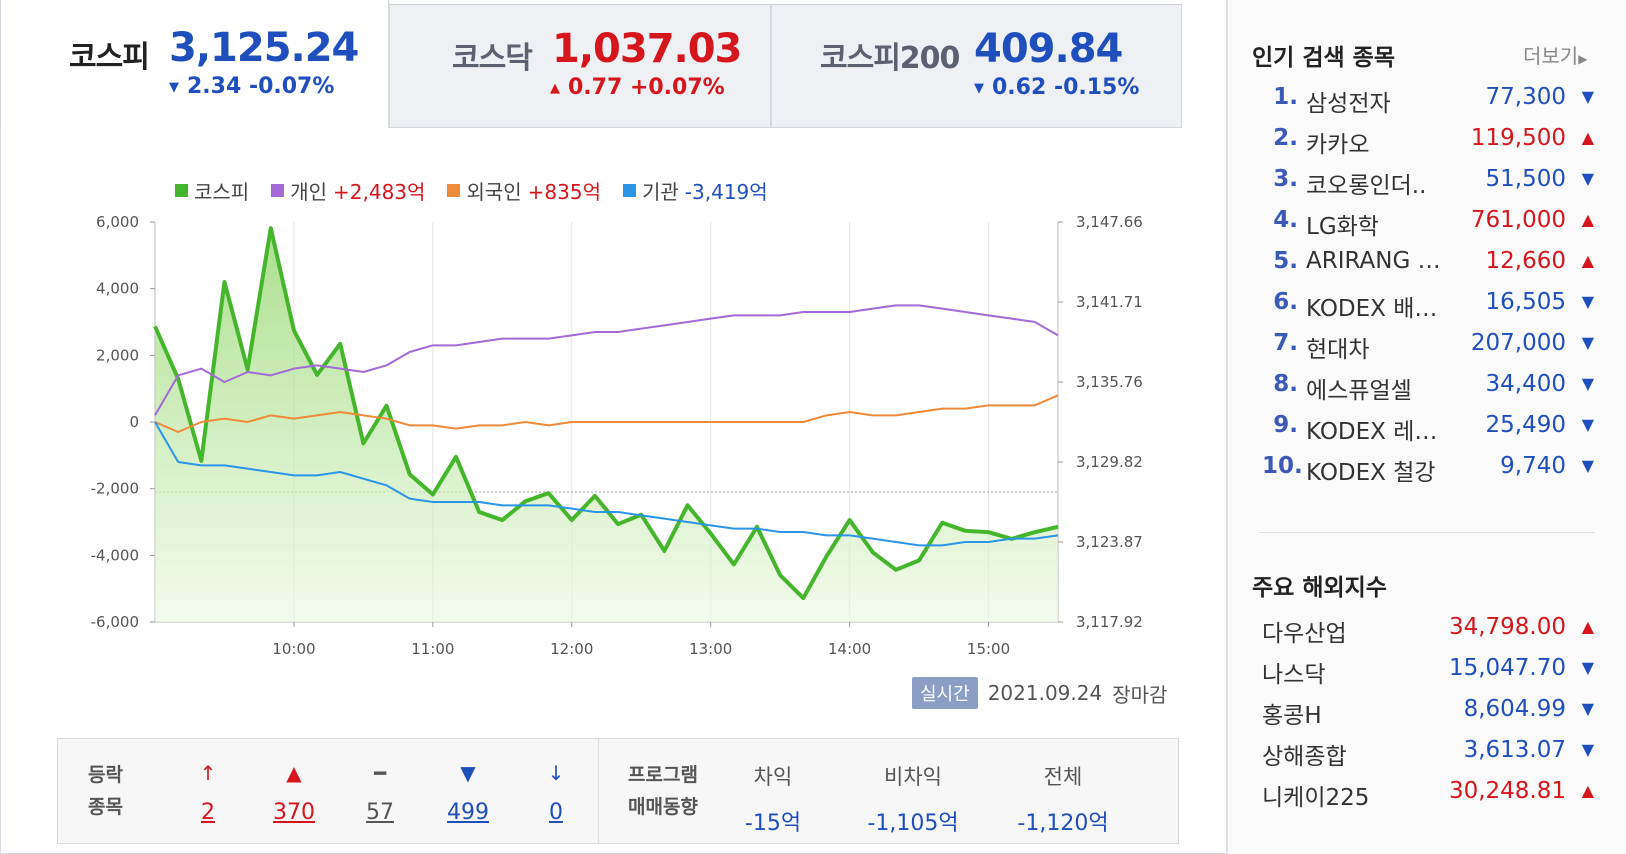 The image size is (1626, 854). I want to click on y-right-tick-label: 3,129.82, so click(1109, 462).